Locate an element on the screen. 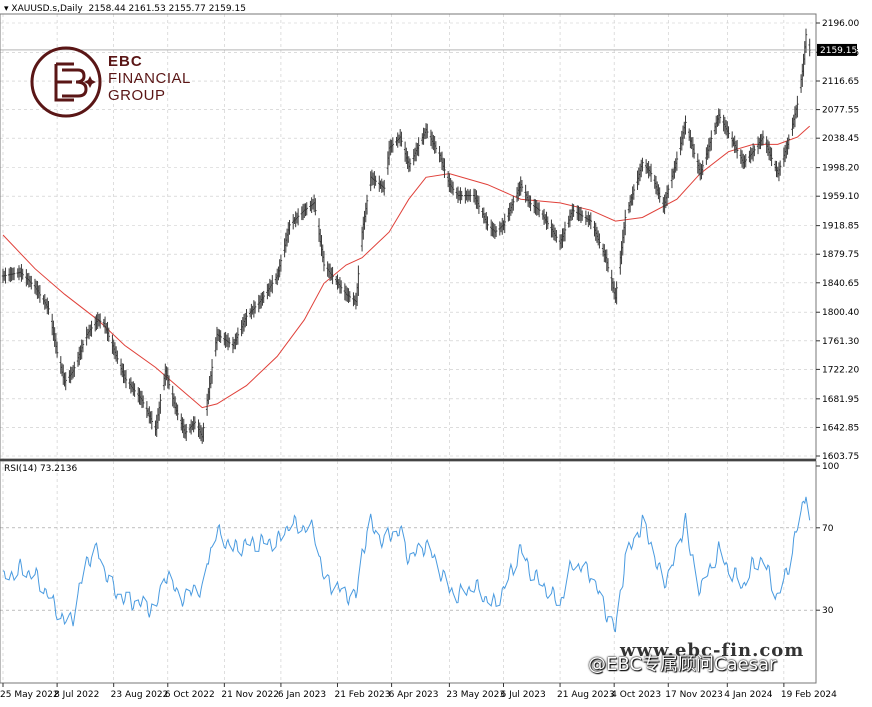 Image resolution: width=872 pixels, height=707 pixels. price-tick-label: 1642.85 is located at coordinates (840, 428).